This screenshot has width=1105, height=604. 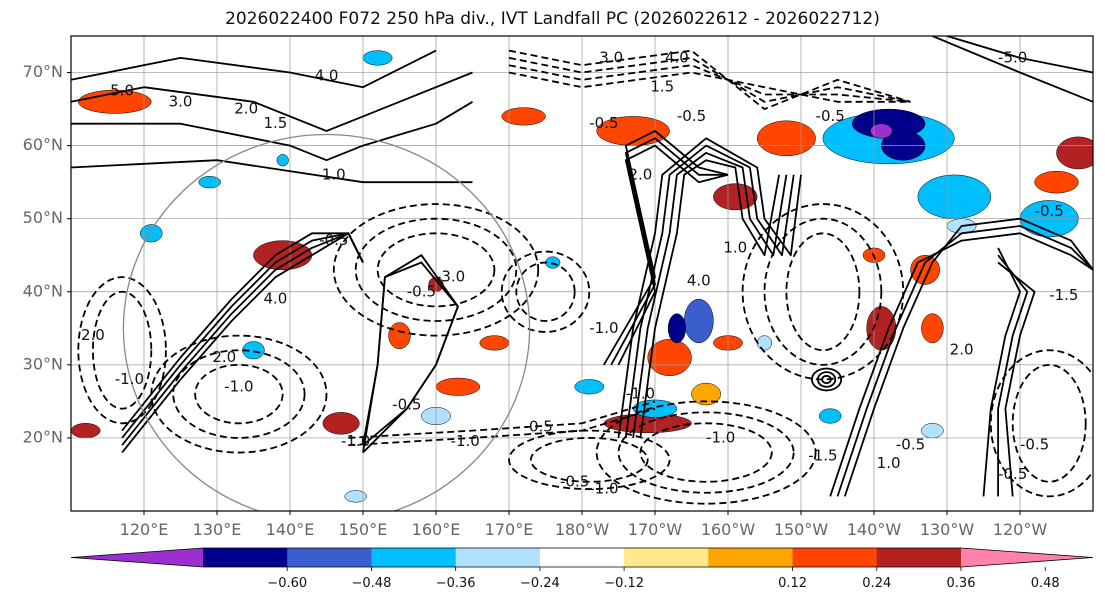 I want to click on lat-tick-label: 50°N, so click(x=43, y=217).